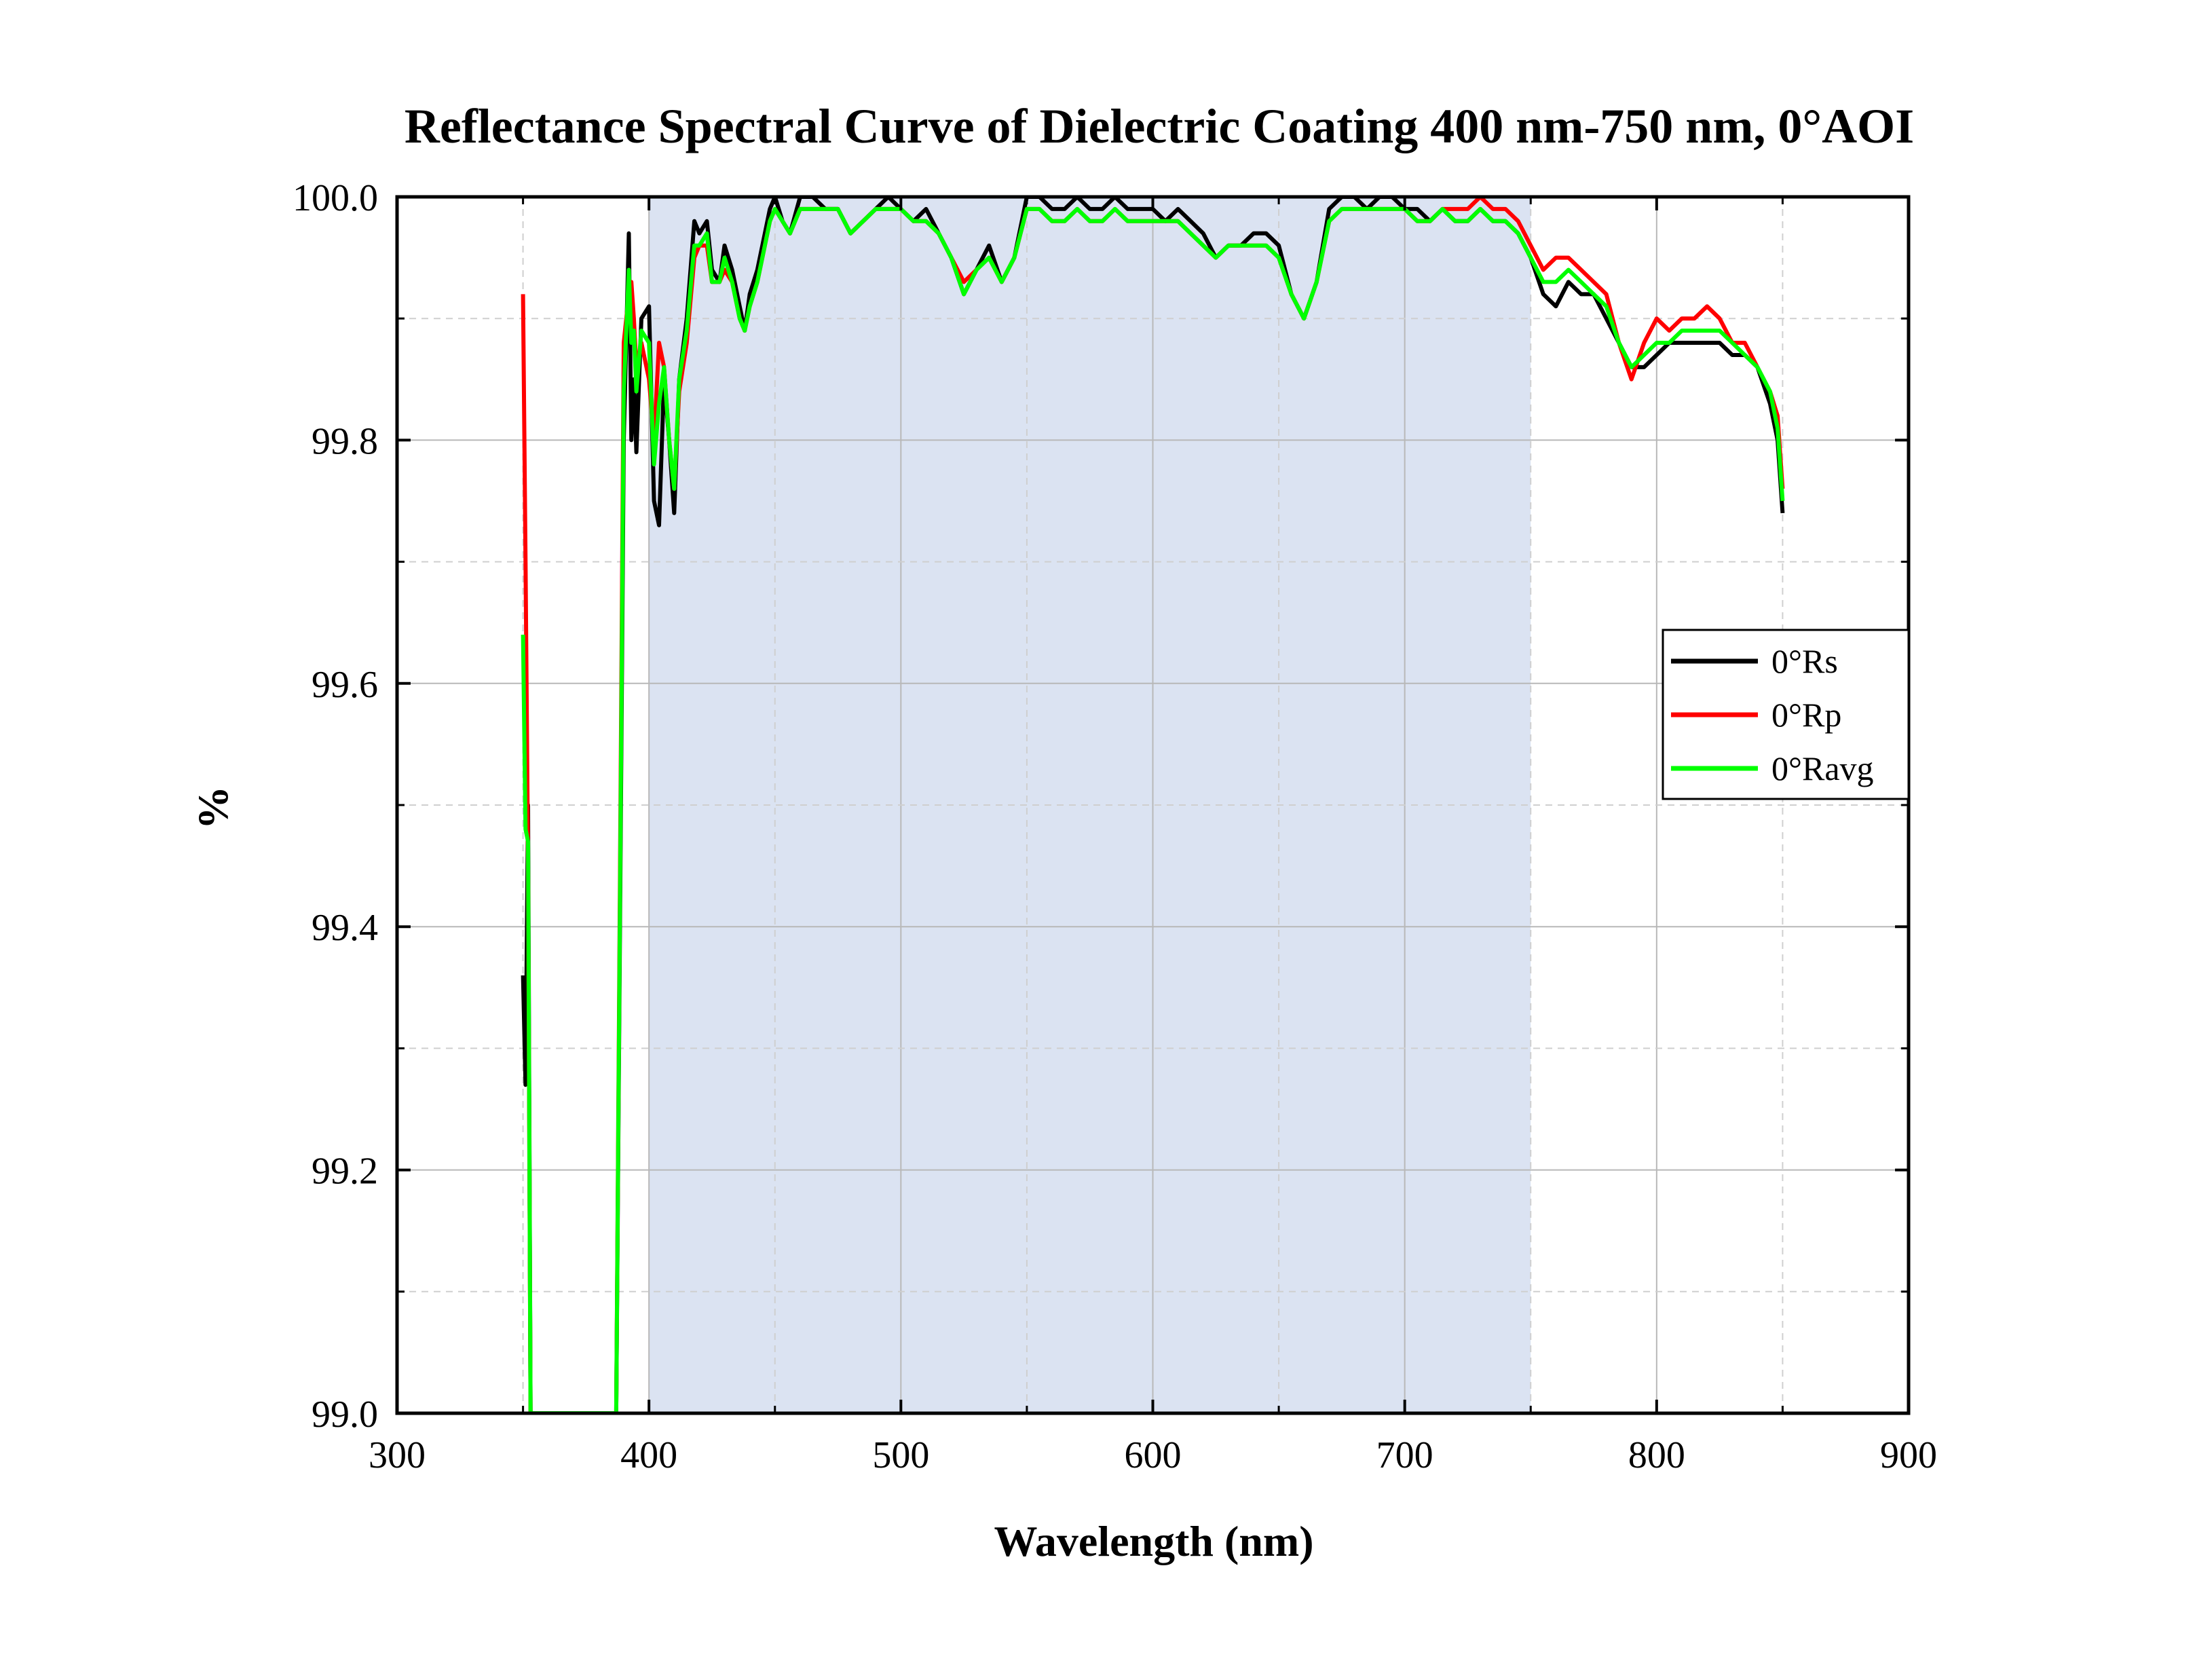 The image size is (2195, 1680). Describe the element at coordinates (1804, 661) in the screenshot. I see `legend-label-0: 0°Rs` at that location.